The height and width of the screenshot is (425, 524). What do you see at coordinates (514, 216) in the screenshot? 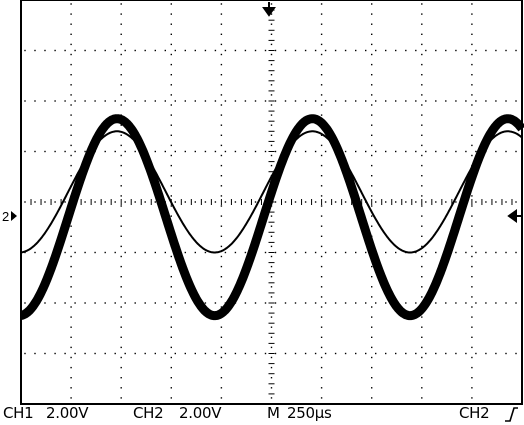
I see `trigger-level-marker` at bounding box center [514, 216].